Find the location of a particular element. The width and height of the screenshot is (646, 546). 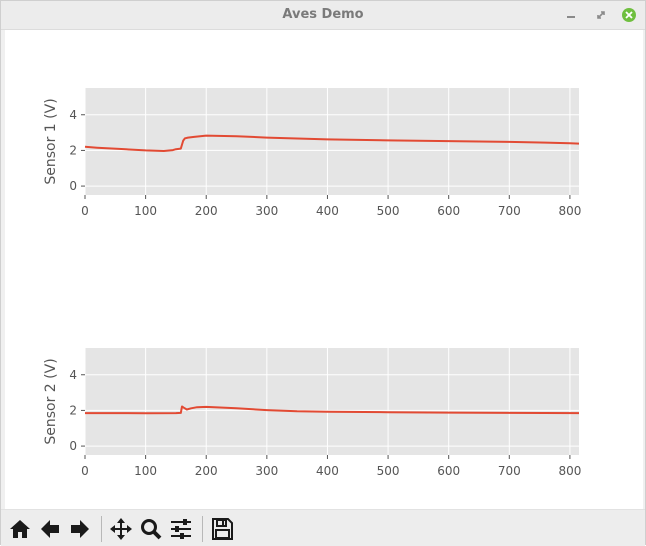

zoom-icon is located at coordinates (151, 529).